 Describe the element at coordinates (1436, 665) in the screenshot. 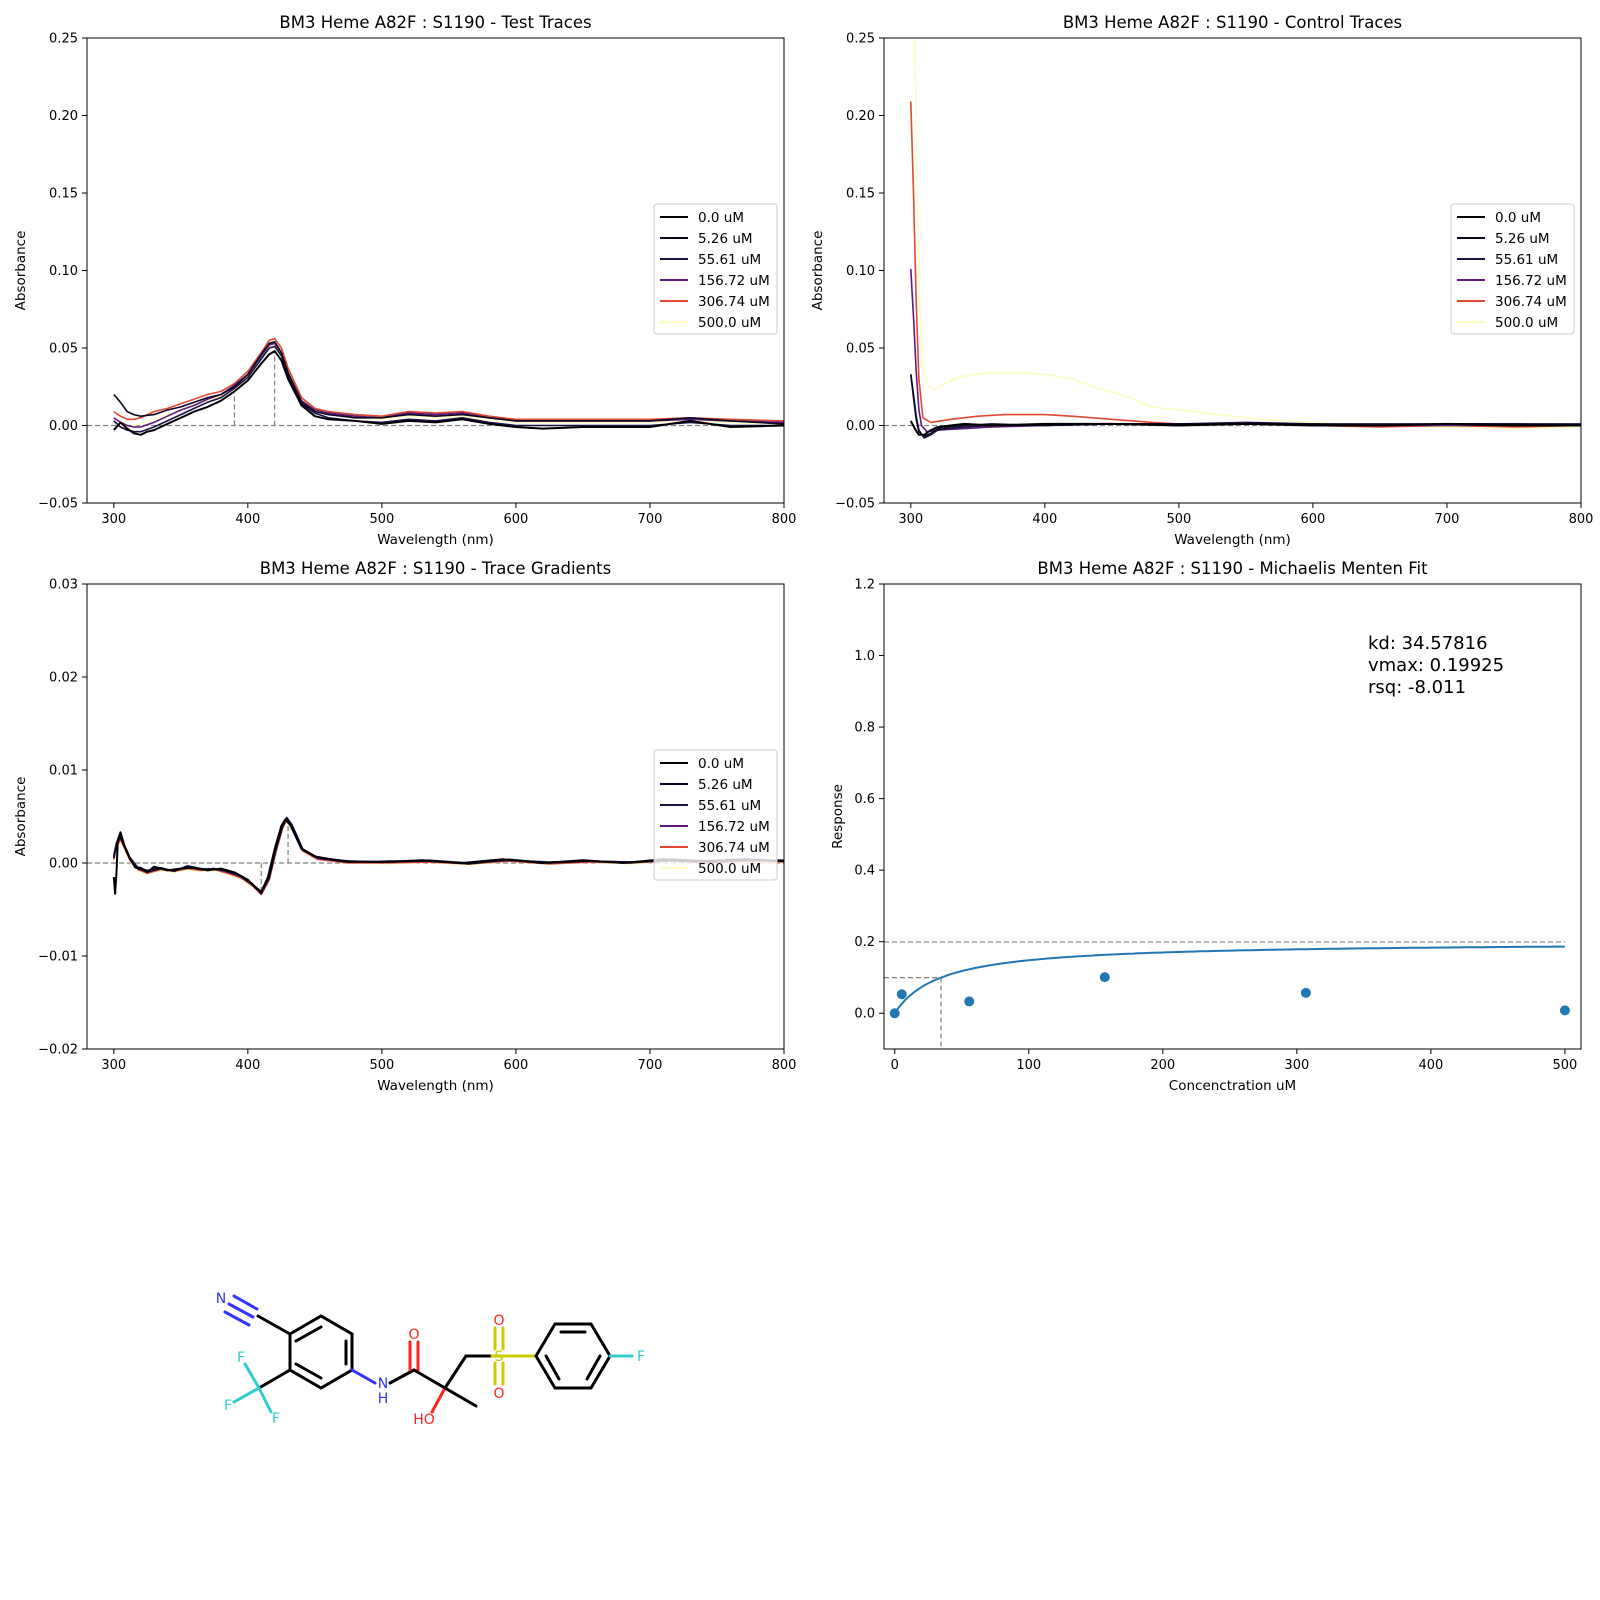

I see `fit-annotation-line: vmax: 0.19925` at that location.